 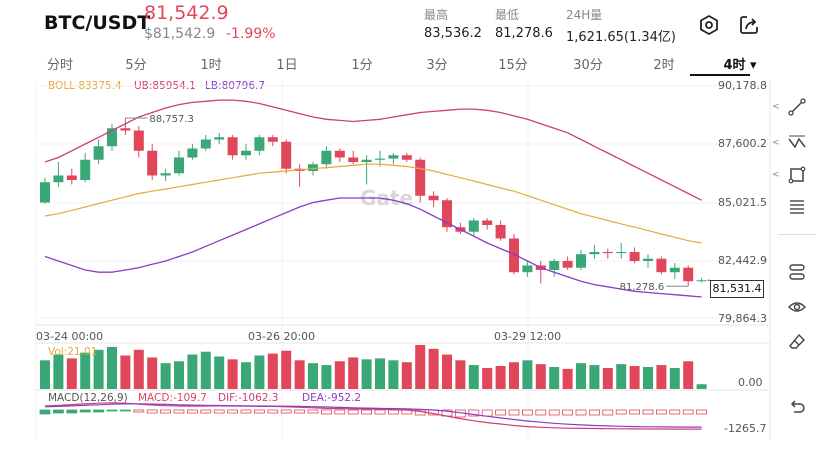 I want to click on tab-3m: 3分, so click(x=437, y=65).